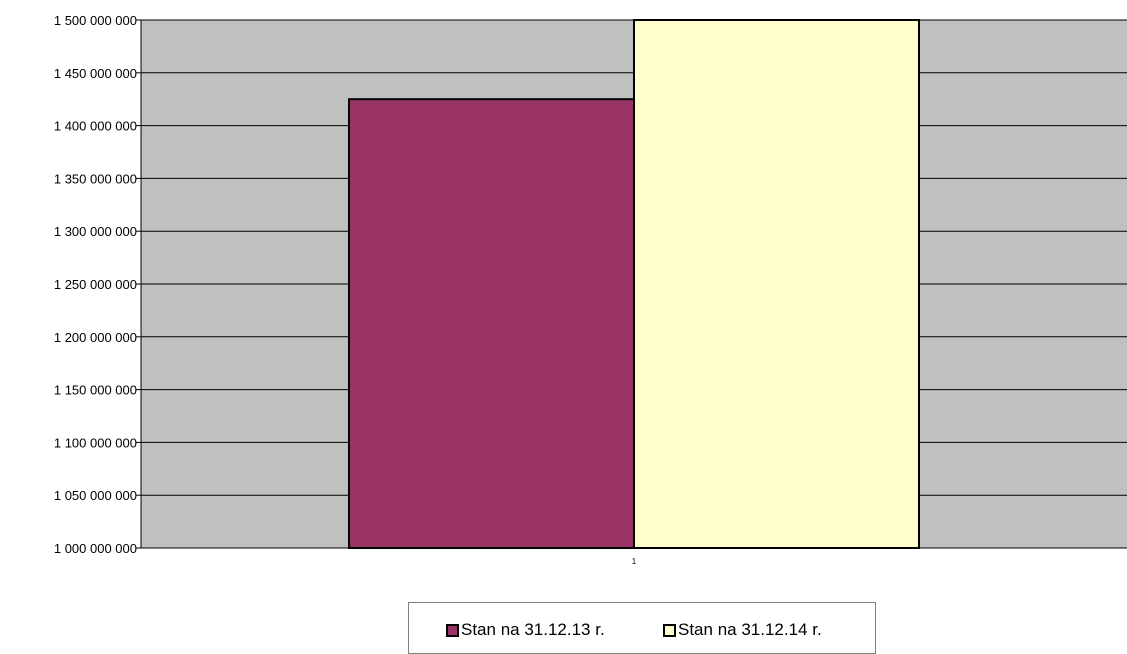  Describe the element at coordinates (642, 628) in the screenshot. I see `legend: Stan na 31.12.13 r. Stan na 31.12.14 r.` at that location.